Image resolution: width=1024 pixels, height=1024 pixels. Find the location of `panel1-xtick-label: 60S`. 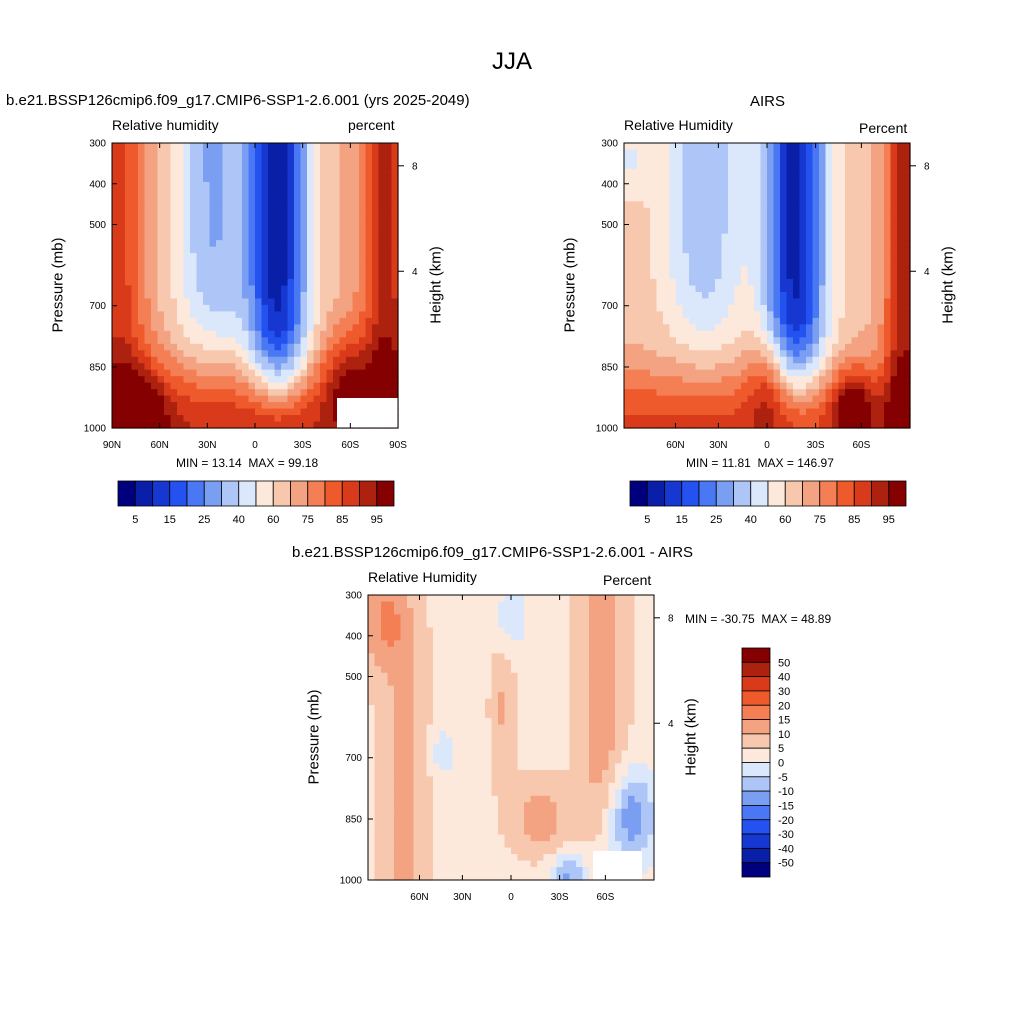

panel1-xtick-label: 60S is located at coordinates (350, 445).